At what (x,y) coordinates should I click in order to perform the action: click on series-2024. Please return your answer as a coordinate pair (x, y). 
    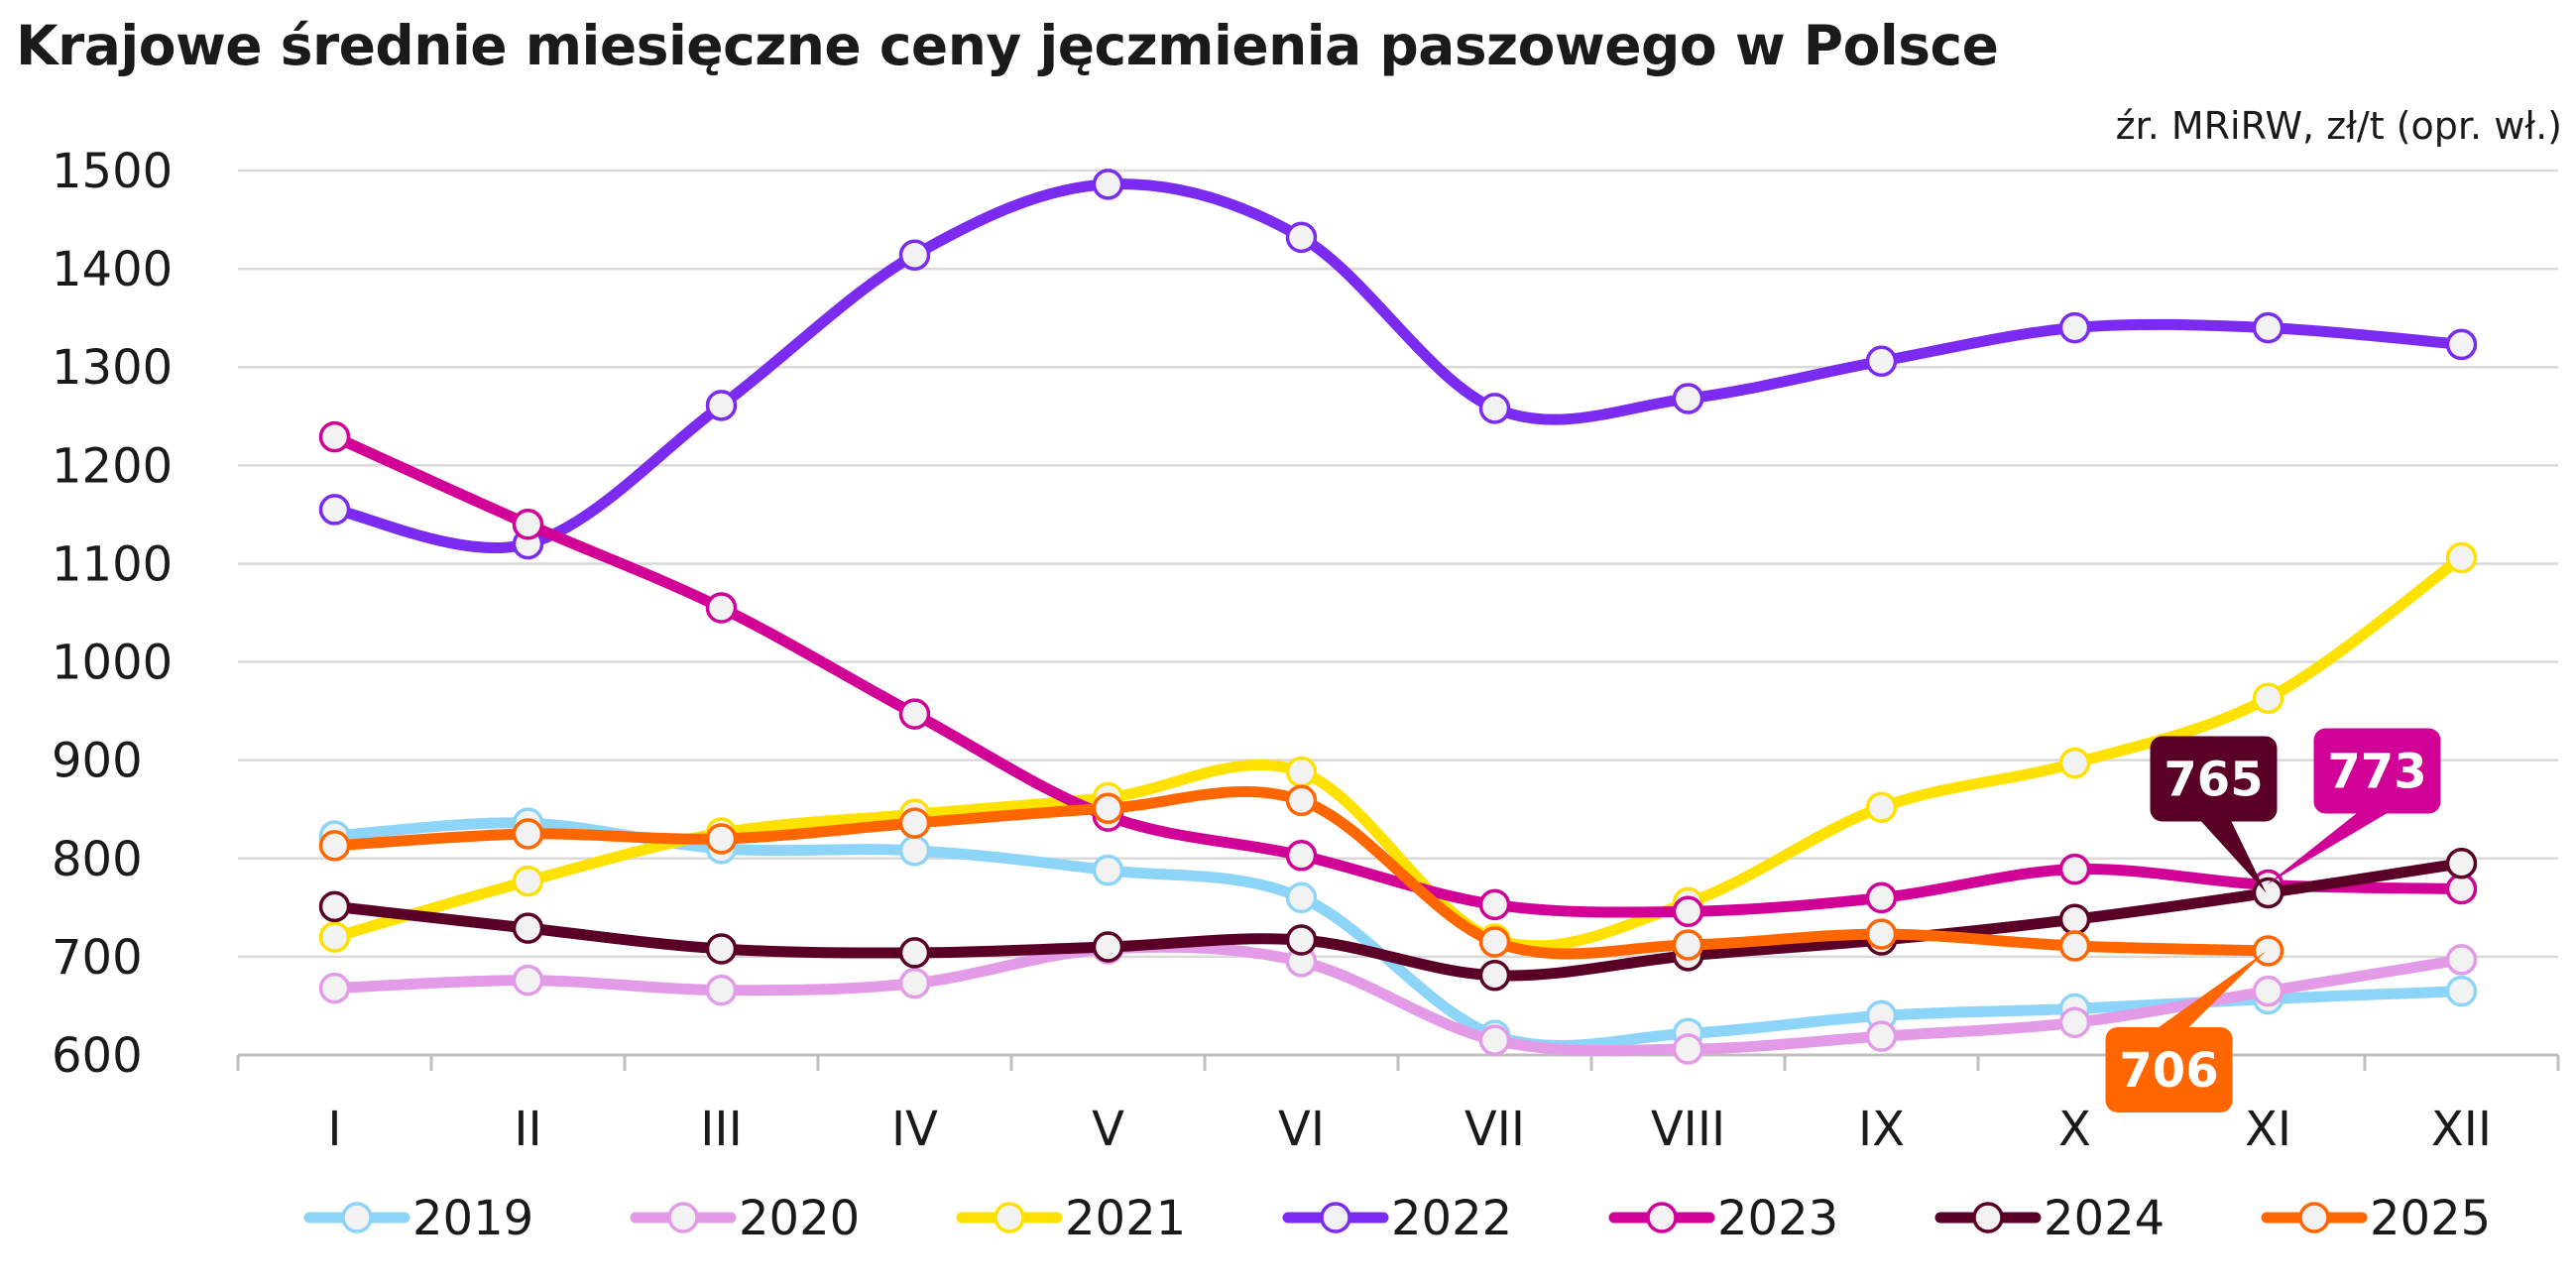
    Looking at the image, I should click on (1398, 919).